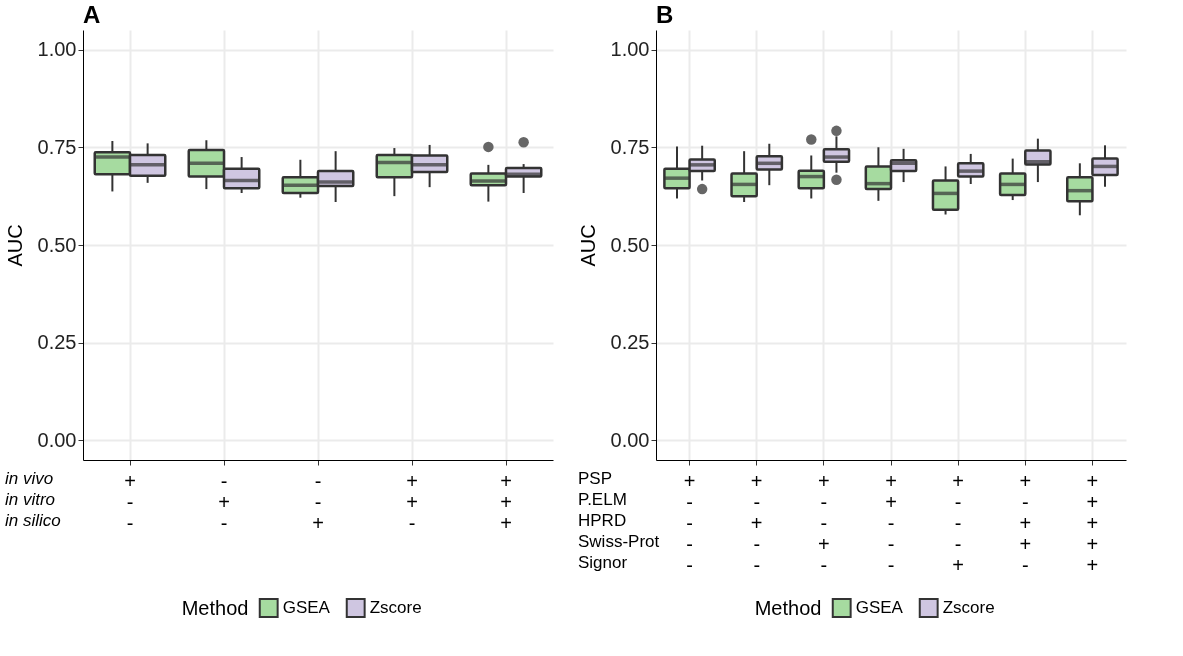 The height and width of the screenshot is (656, 1183). I want to click on text: HPRD, so click(602, 520).